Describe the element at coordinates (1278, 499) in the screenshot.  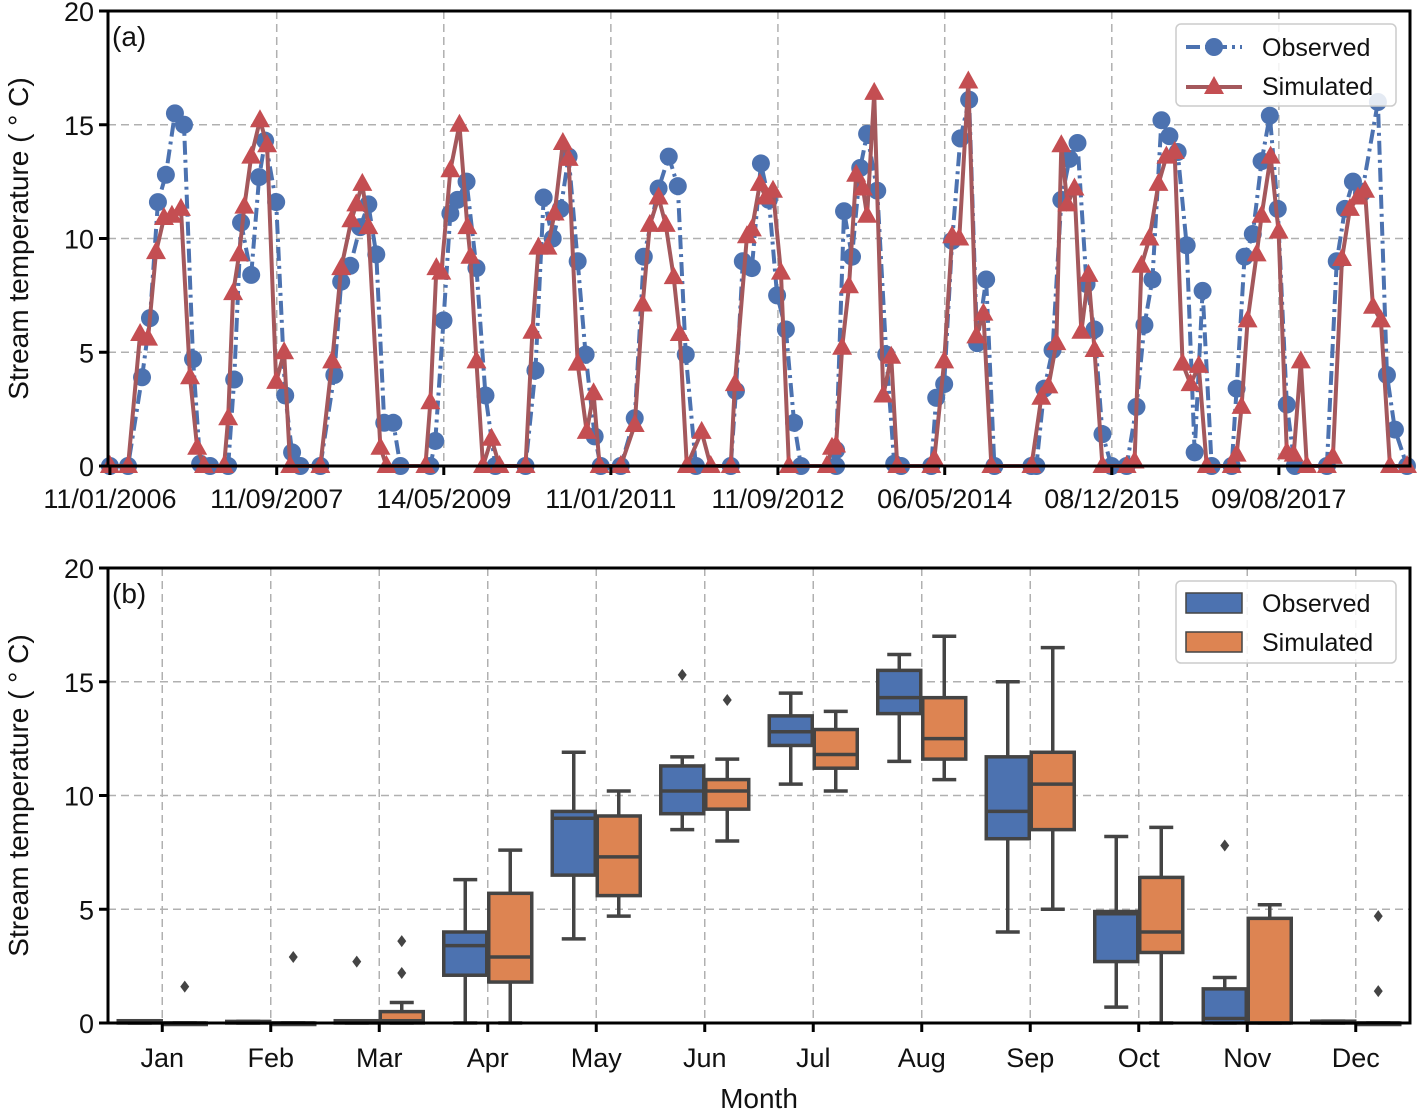
I see `x-tick-label: 09/08/2017` at that location.